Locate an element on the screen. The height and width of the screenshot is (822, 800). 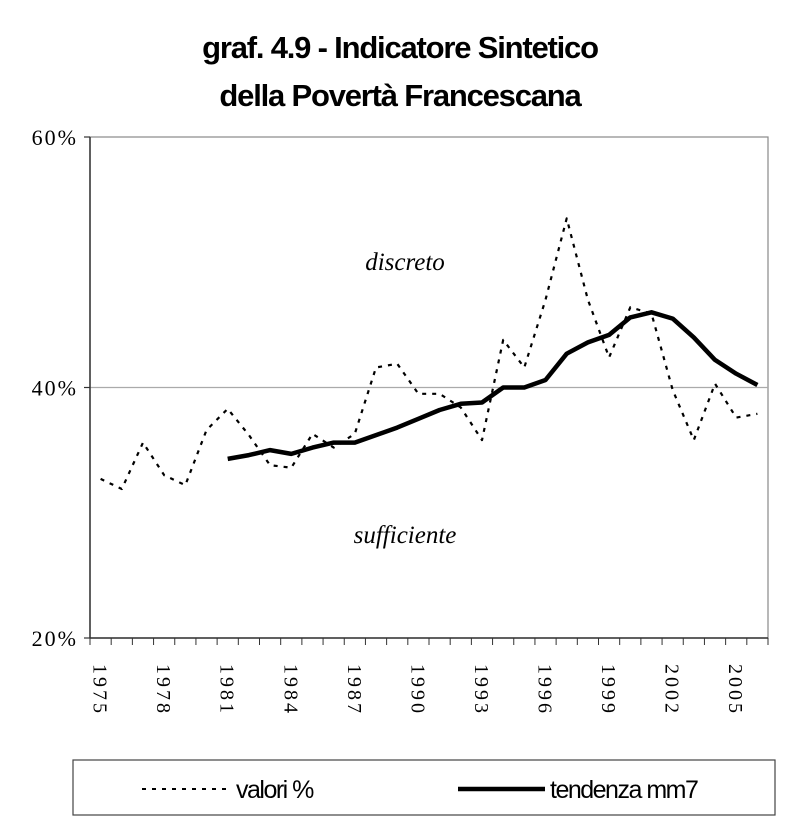
y-tick-label: 20% is located at coordinates (55, 638).